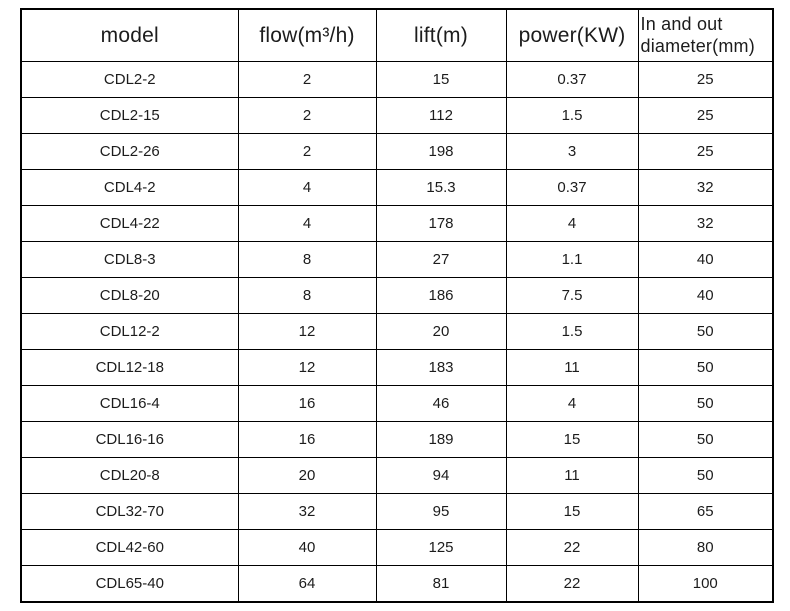  Describe the element at coordinates (441, 439) in the screenshot. I see `cell-lift: 189` at that location.